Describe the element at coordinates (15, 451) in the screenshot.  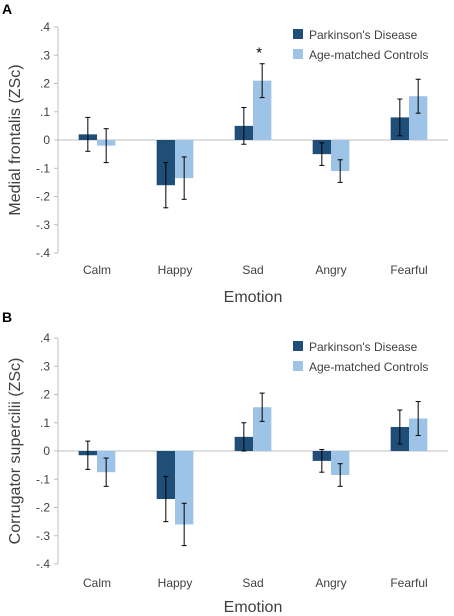
I see `y-axis-title: Corrugator supercilii (ZSc)` at that location.